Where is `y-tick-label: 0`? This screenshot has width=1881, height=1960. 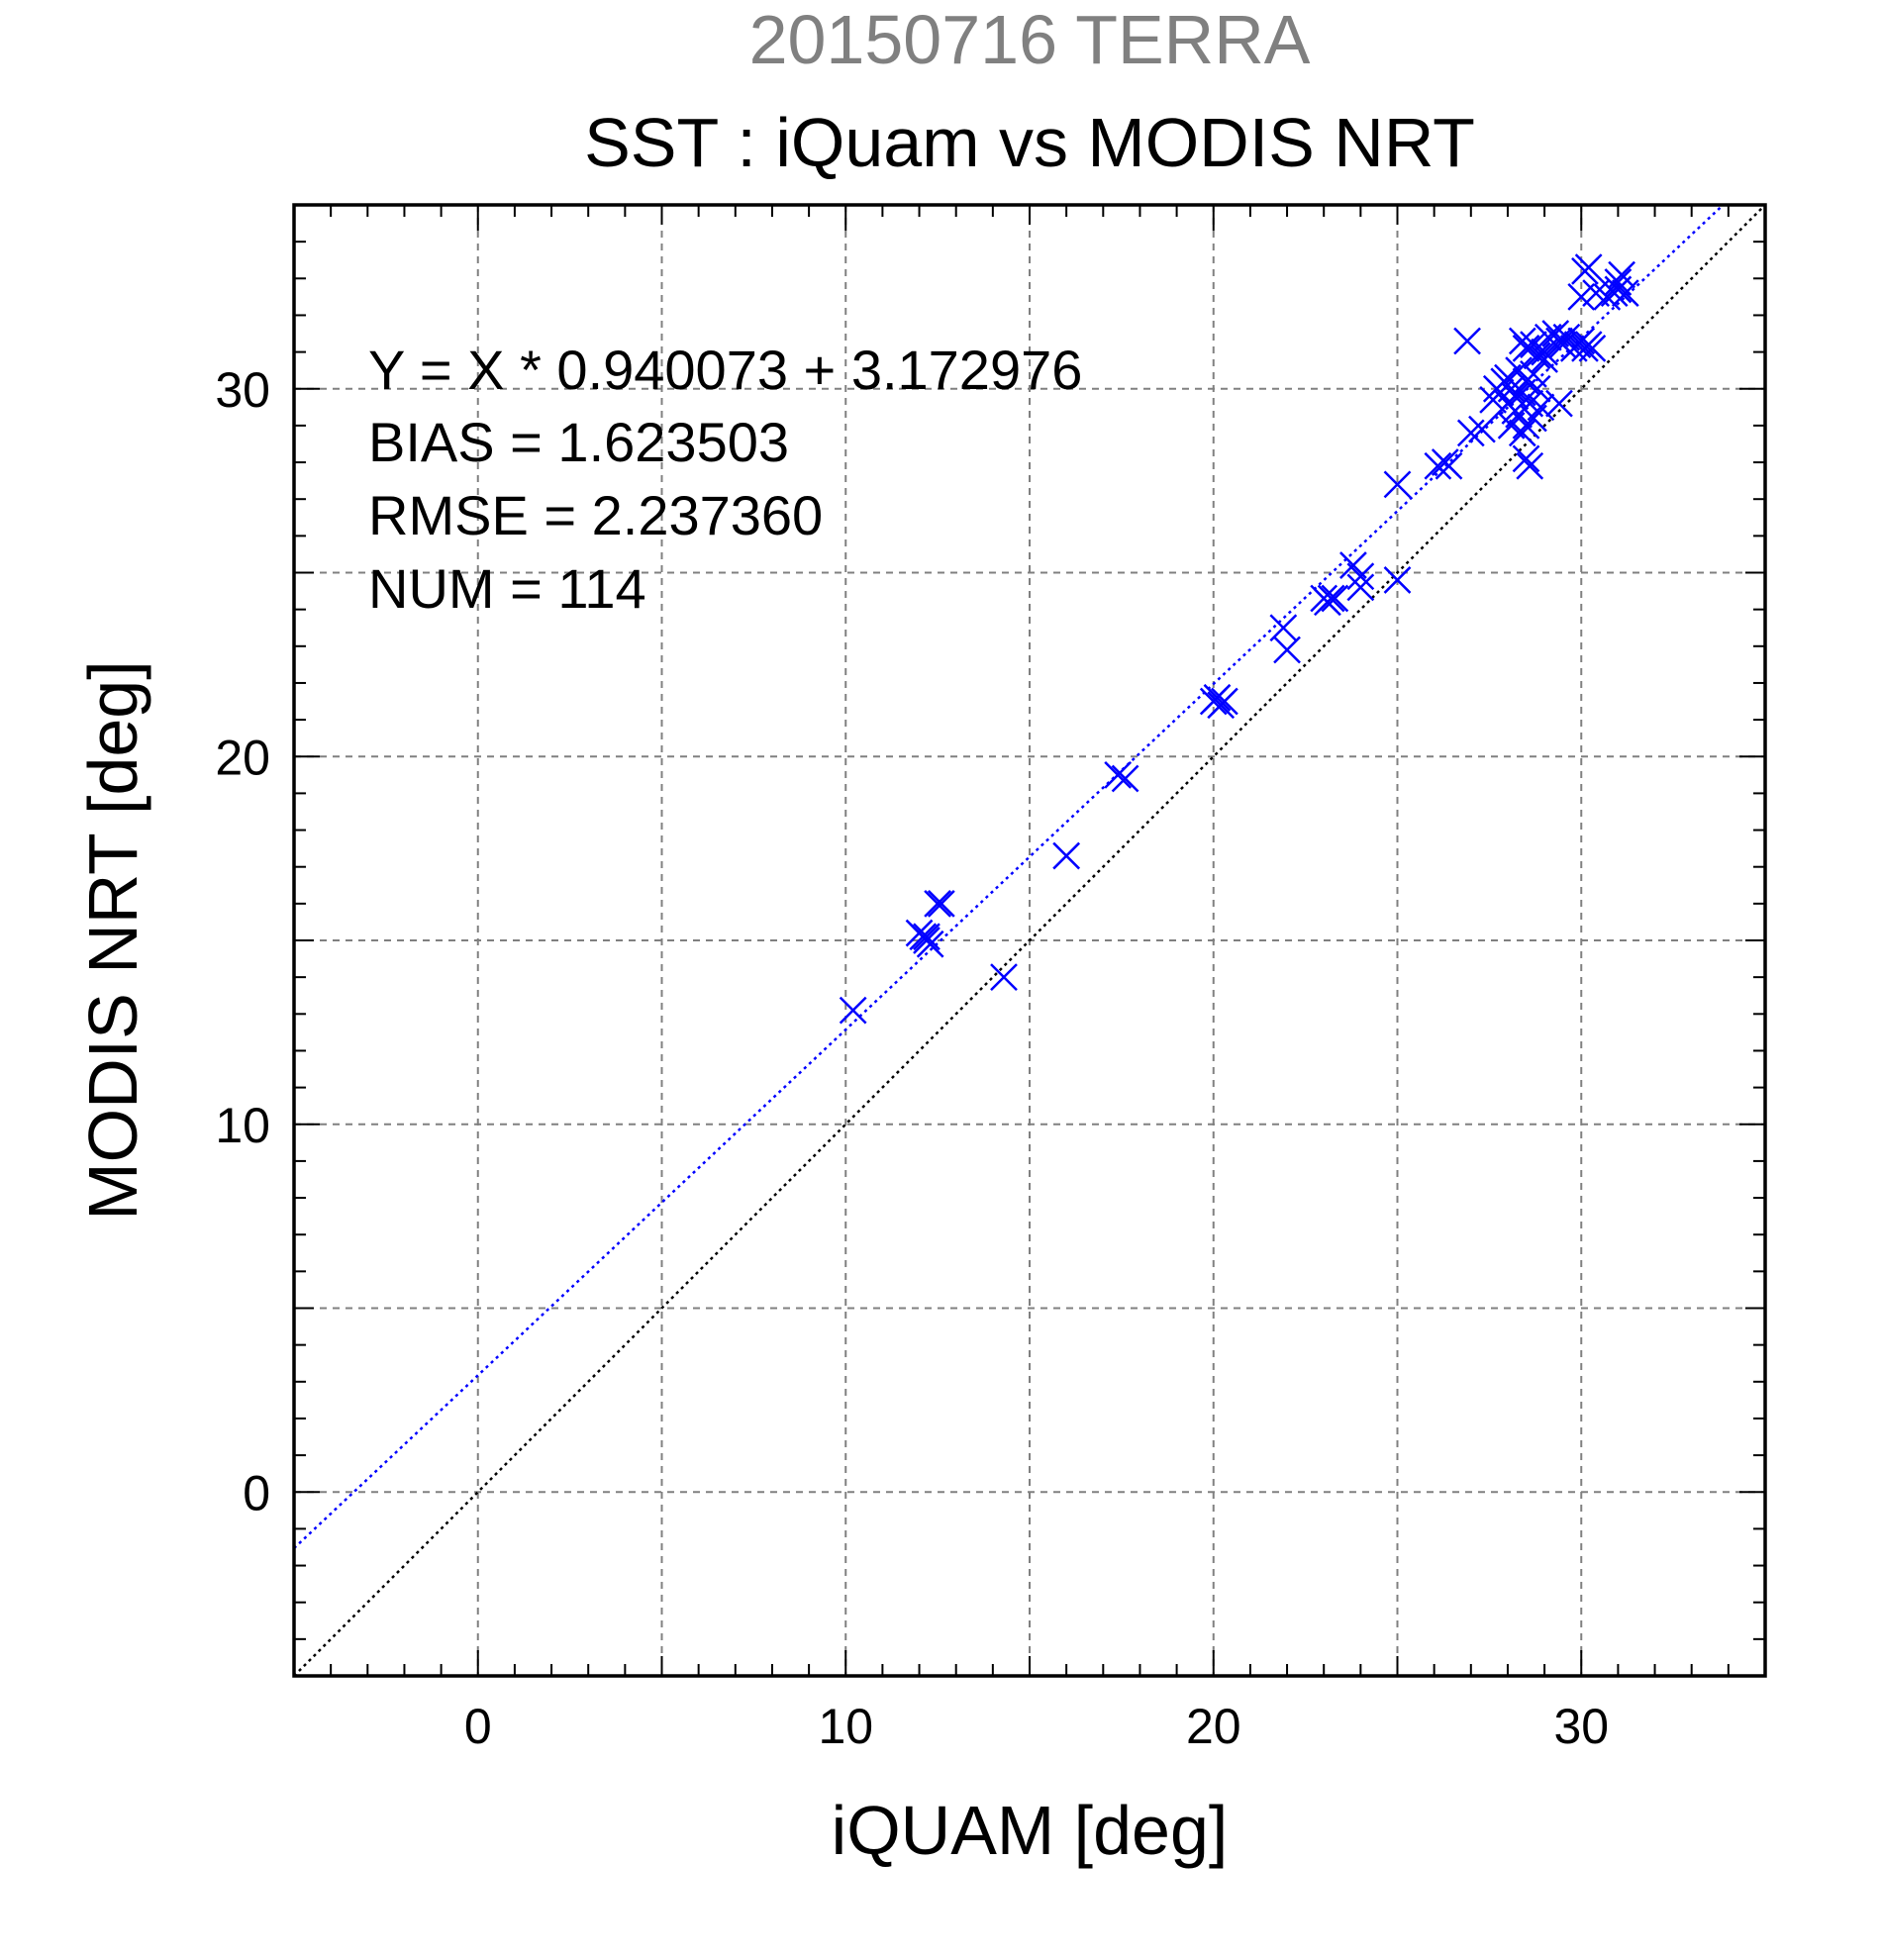 y-tick-label: 0 is located at coordinates (256, 1492).